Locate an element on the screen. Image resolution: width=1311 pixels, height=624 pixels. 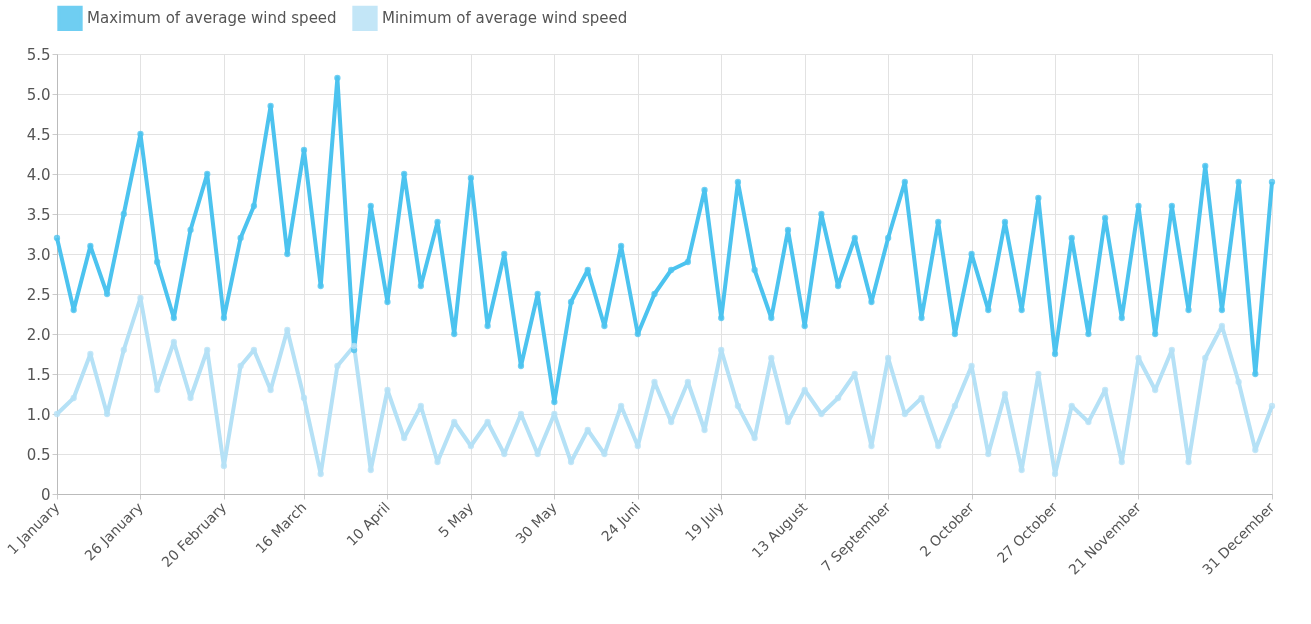
y-tick-label: 4.5 is located at coordinates (38, 134).